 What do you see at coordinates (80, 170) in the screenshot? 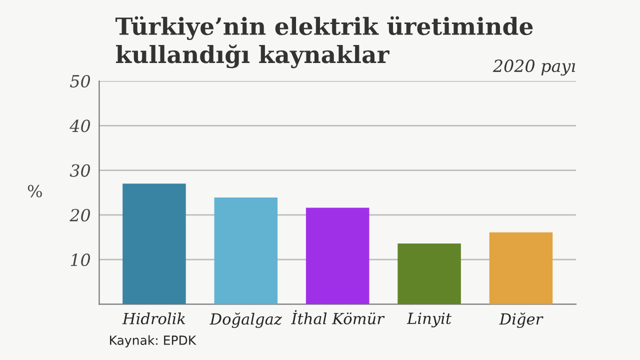
I see `y-tick-label: 30` at bounding box center [80, 170].